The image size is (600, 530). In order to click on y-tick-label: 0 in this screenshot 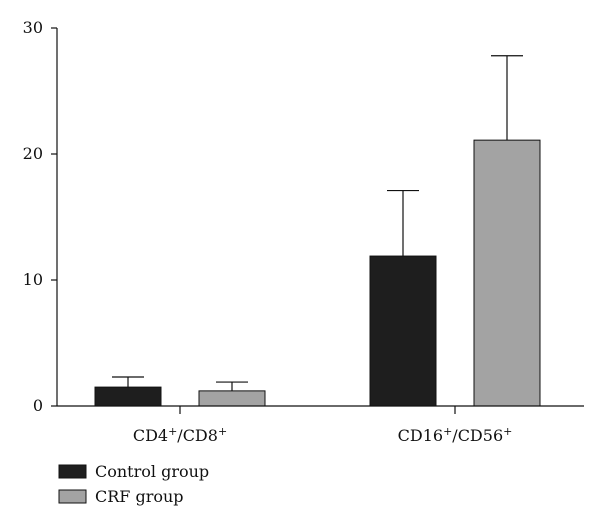, I will do `click(38, 405)`.